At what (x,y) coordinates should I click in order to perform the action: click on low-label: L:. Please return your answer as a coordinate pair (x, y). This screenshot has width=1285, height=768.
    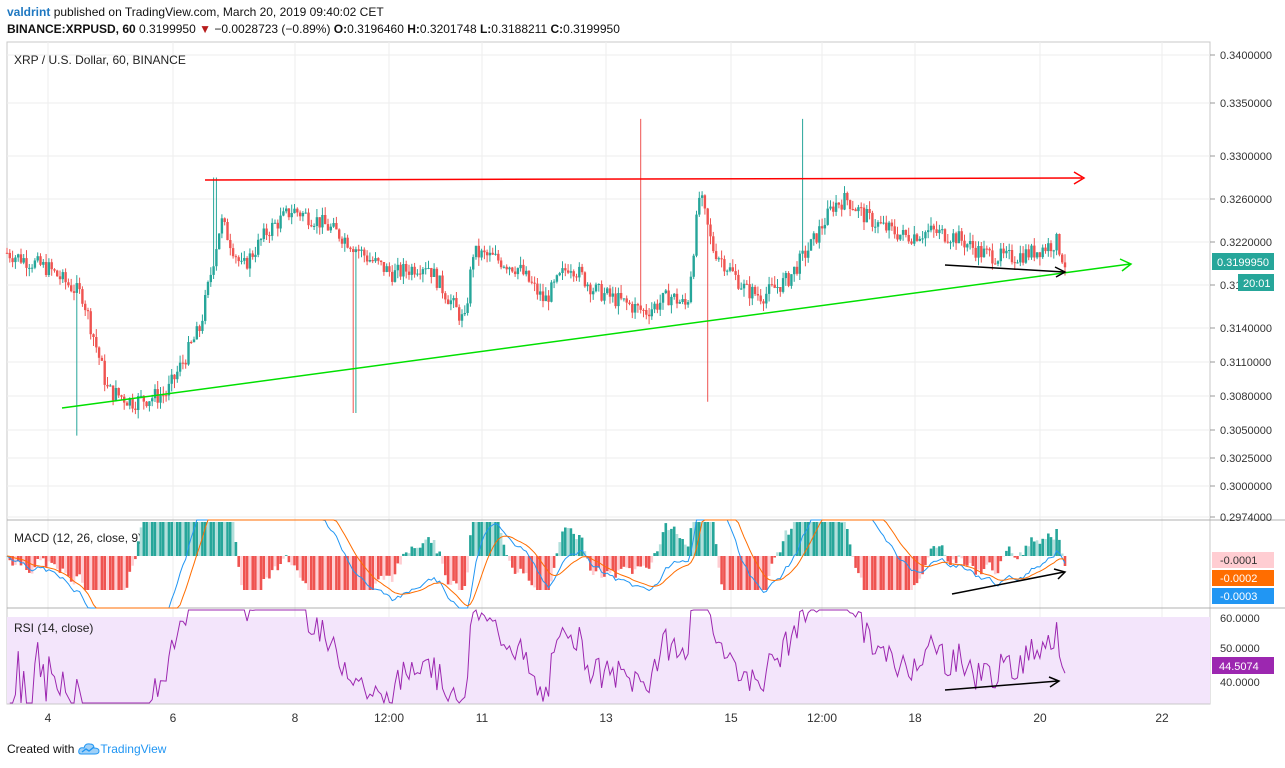
    Looking at the image, I should click on (485, 29).